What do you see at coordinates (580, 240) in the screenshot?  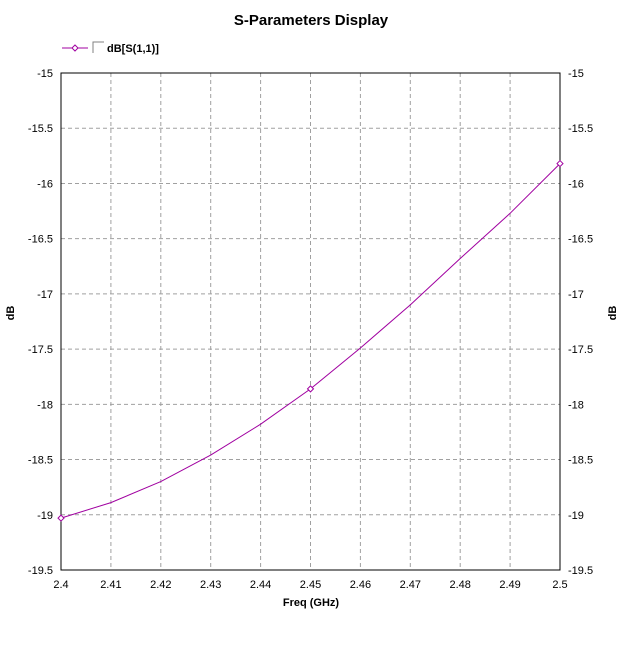 I see `y-tick-label-right: -16.5` at bounding box center [580, 240].